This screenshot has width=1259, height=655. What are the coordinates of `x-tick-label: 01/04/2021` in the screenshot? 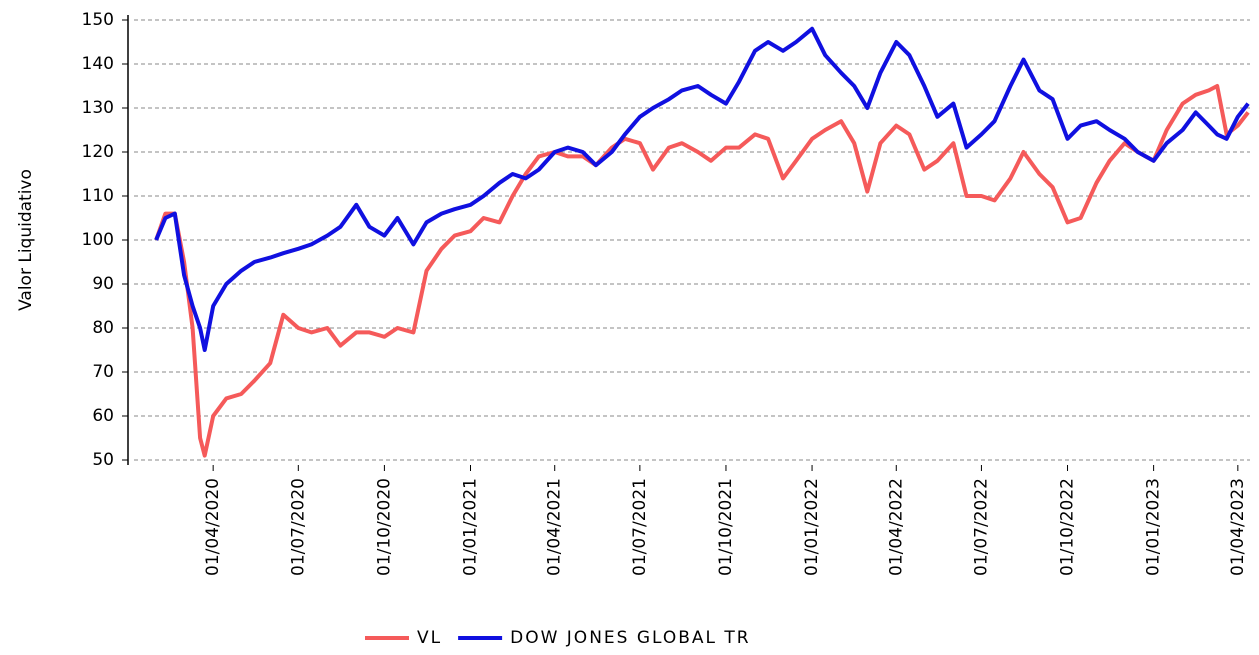 It's located at (555, 527).